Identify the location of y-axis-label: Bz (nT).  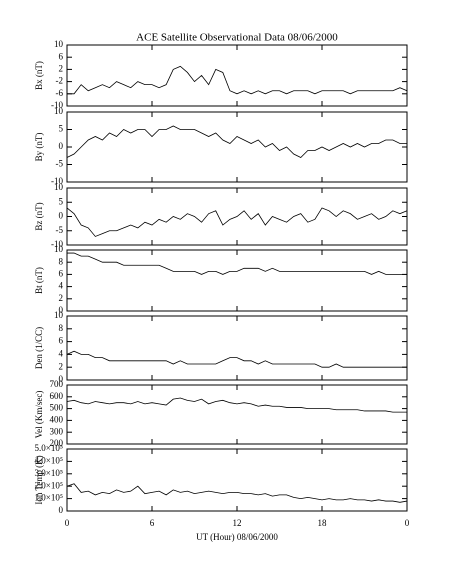
(39, 216).